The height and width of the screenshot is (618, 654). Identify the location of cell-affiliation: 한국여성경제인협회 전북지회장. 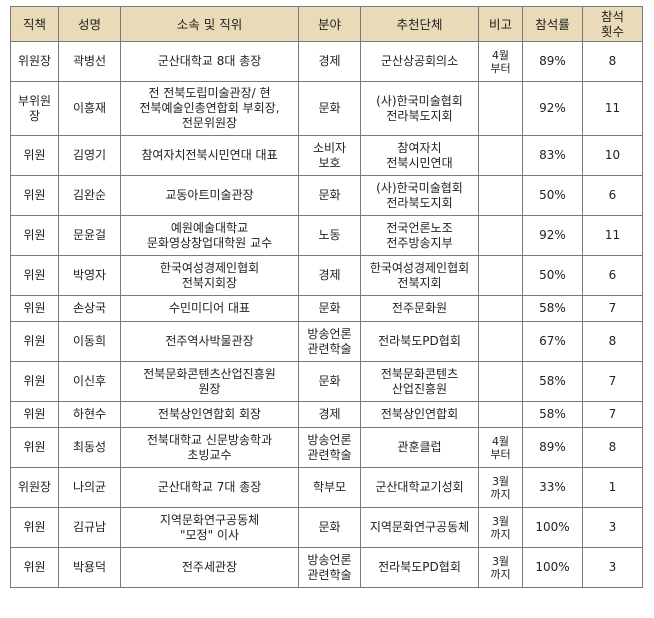
(209, 275).